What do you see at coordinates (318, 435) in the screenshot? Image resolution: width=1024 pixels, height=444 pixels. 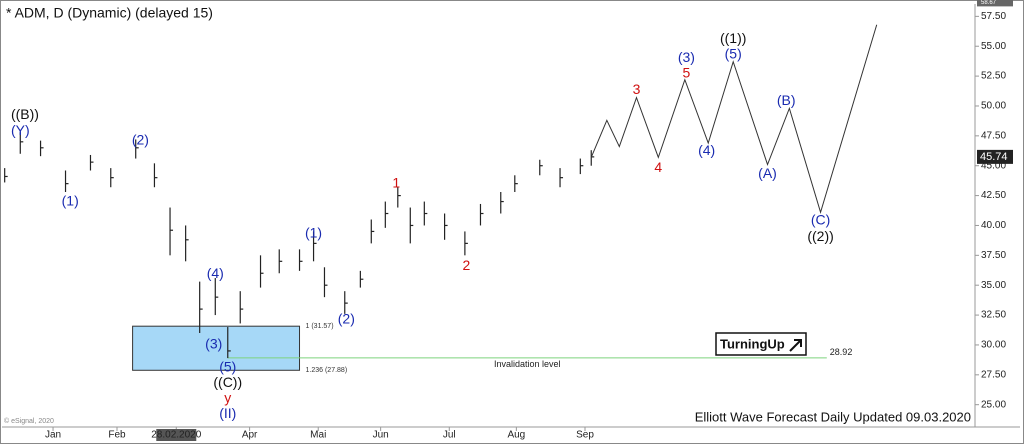 I see `x-tick-label: Mai` at bounding box center [318, 435].